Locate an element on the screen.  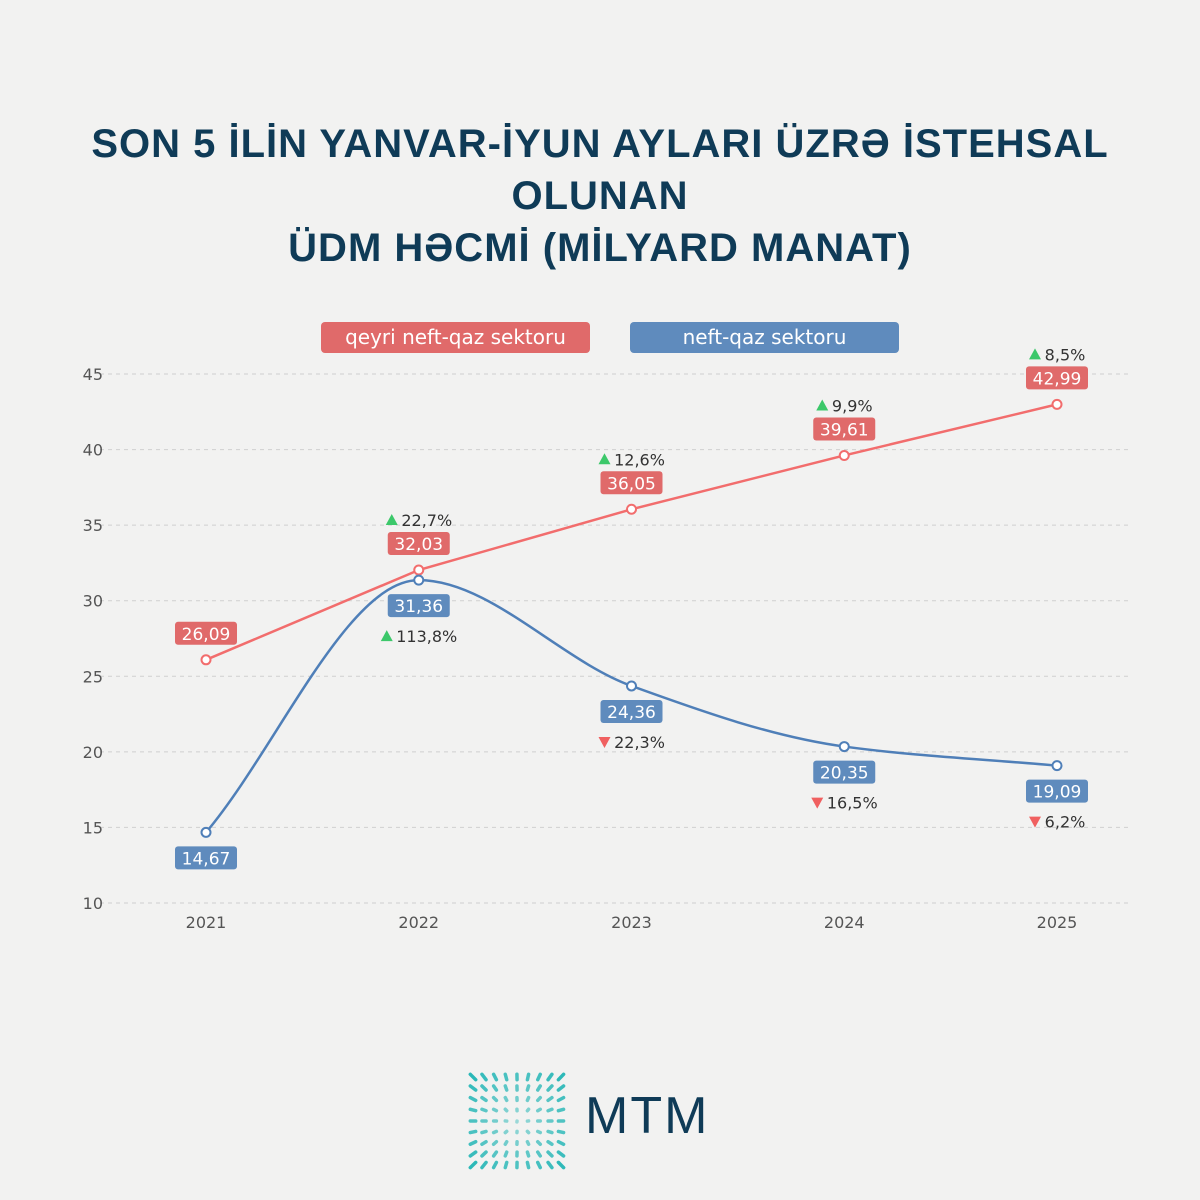
legend-oil-gas: neft-qaz sektoru is located at coordinates (764, 337).